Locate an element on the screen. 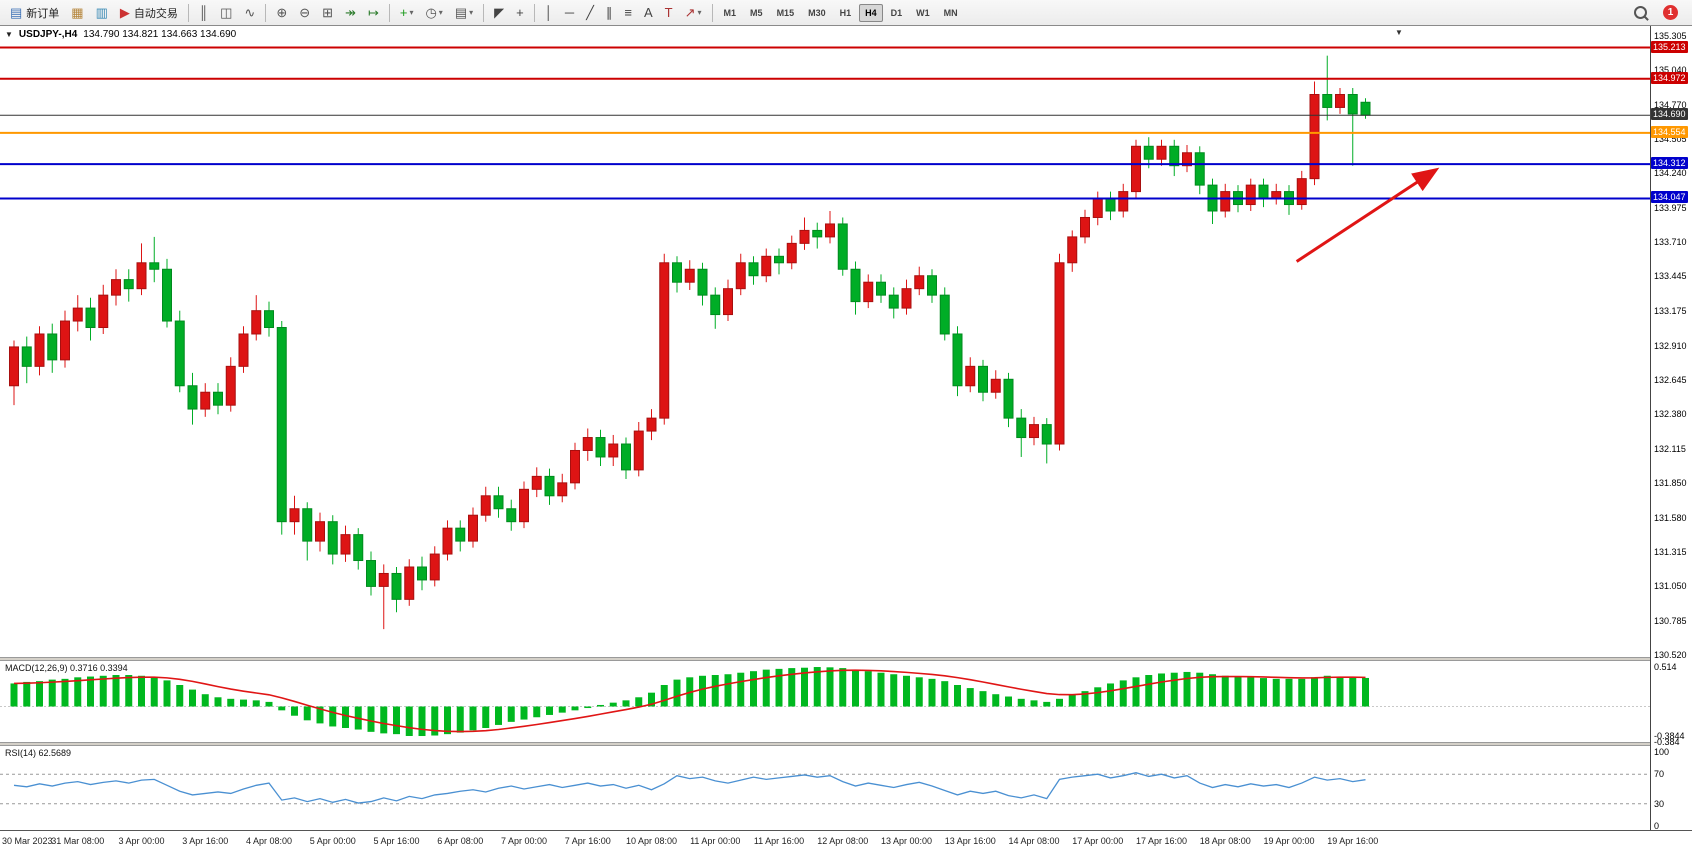 This screenshot has height=851, width=1692. candlestick-chart-button: ◫ is located at coordinates (226, 13).